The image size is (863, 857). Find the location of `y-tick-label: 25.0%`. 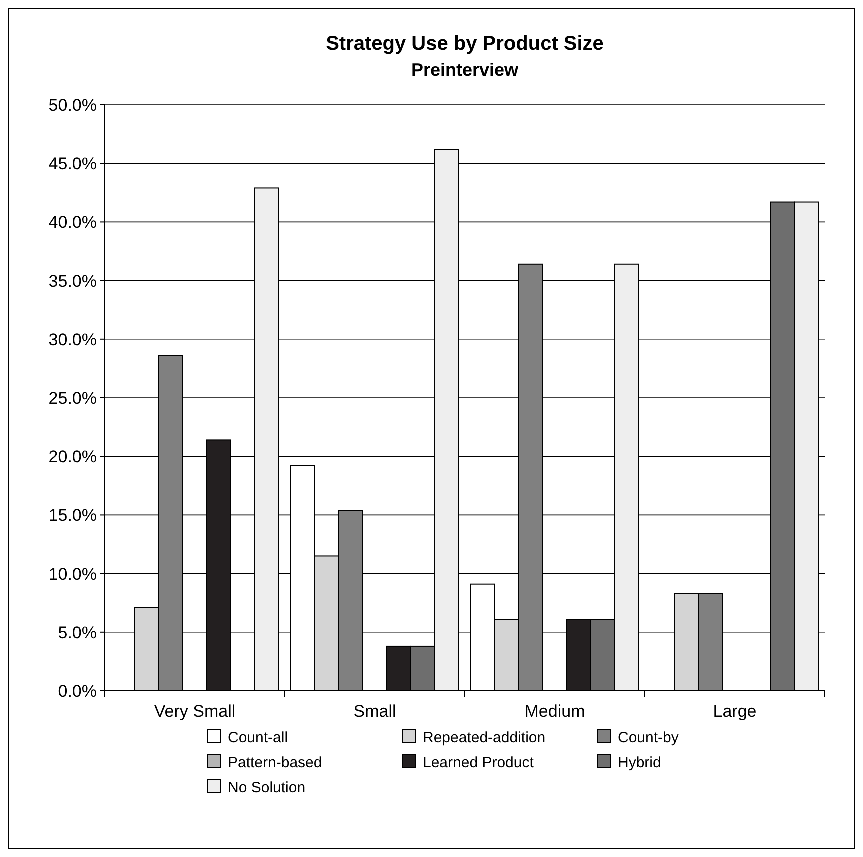

y-tick-label: 25.0% is located at coordinates (72, 398).